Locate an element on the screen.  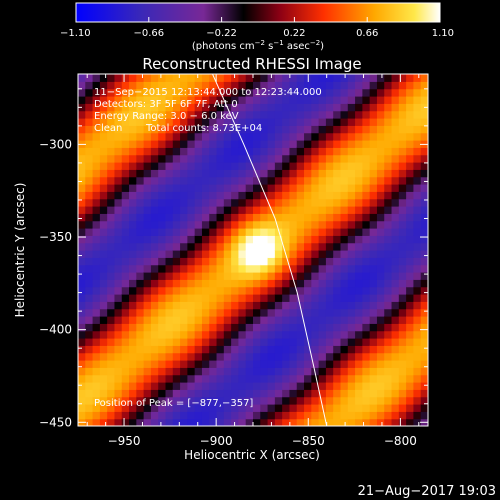
x-tick-label: −800 is located at coordinates (400, 441).